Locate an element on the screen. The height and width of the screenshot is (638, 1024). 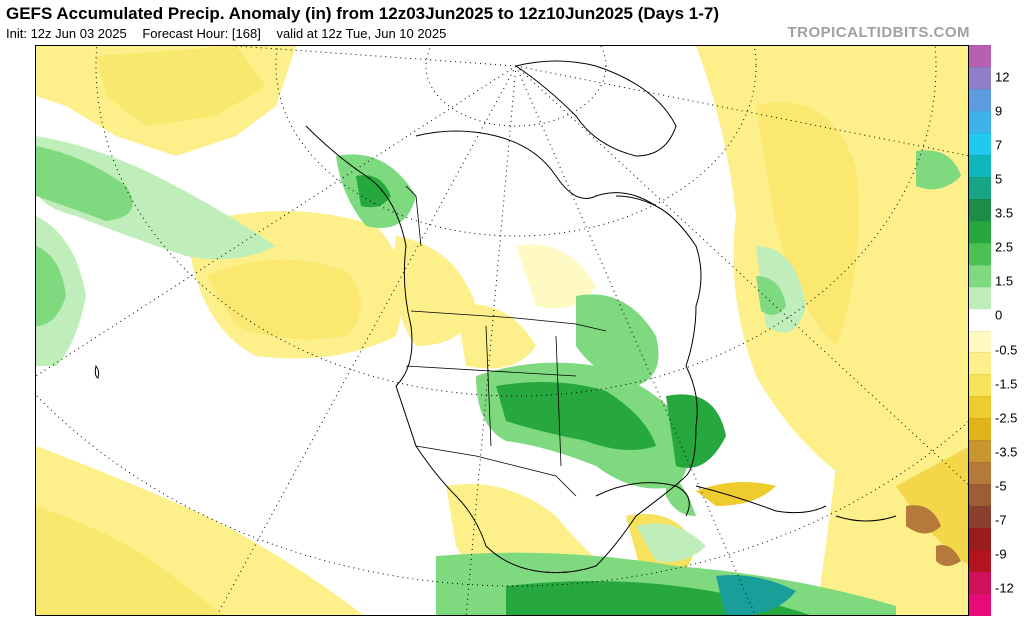
colorbar-label: -12 is located at coordinates (1004, 588).